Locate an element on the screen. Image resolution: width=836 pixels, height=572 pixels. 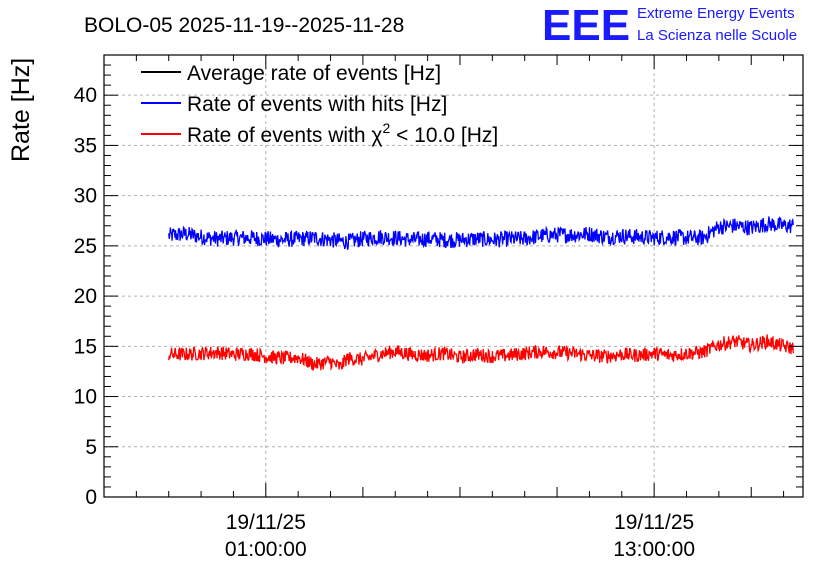
y-tick-label: 40 is located at coordinates (85, 95).